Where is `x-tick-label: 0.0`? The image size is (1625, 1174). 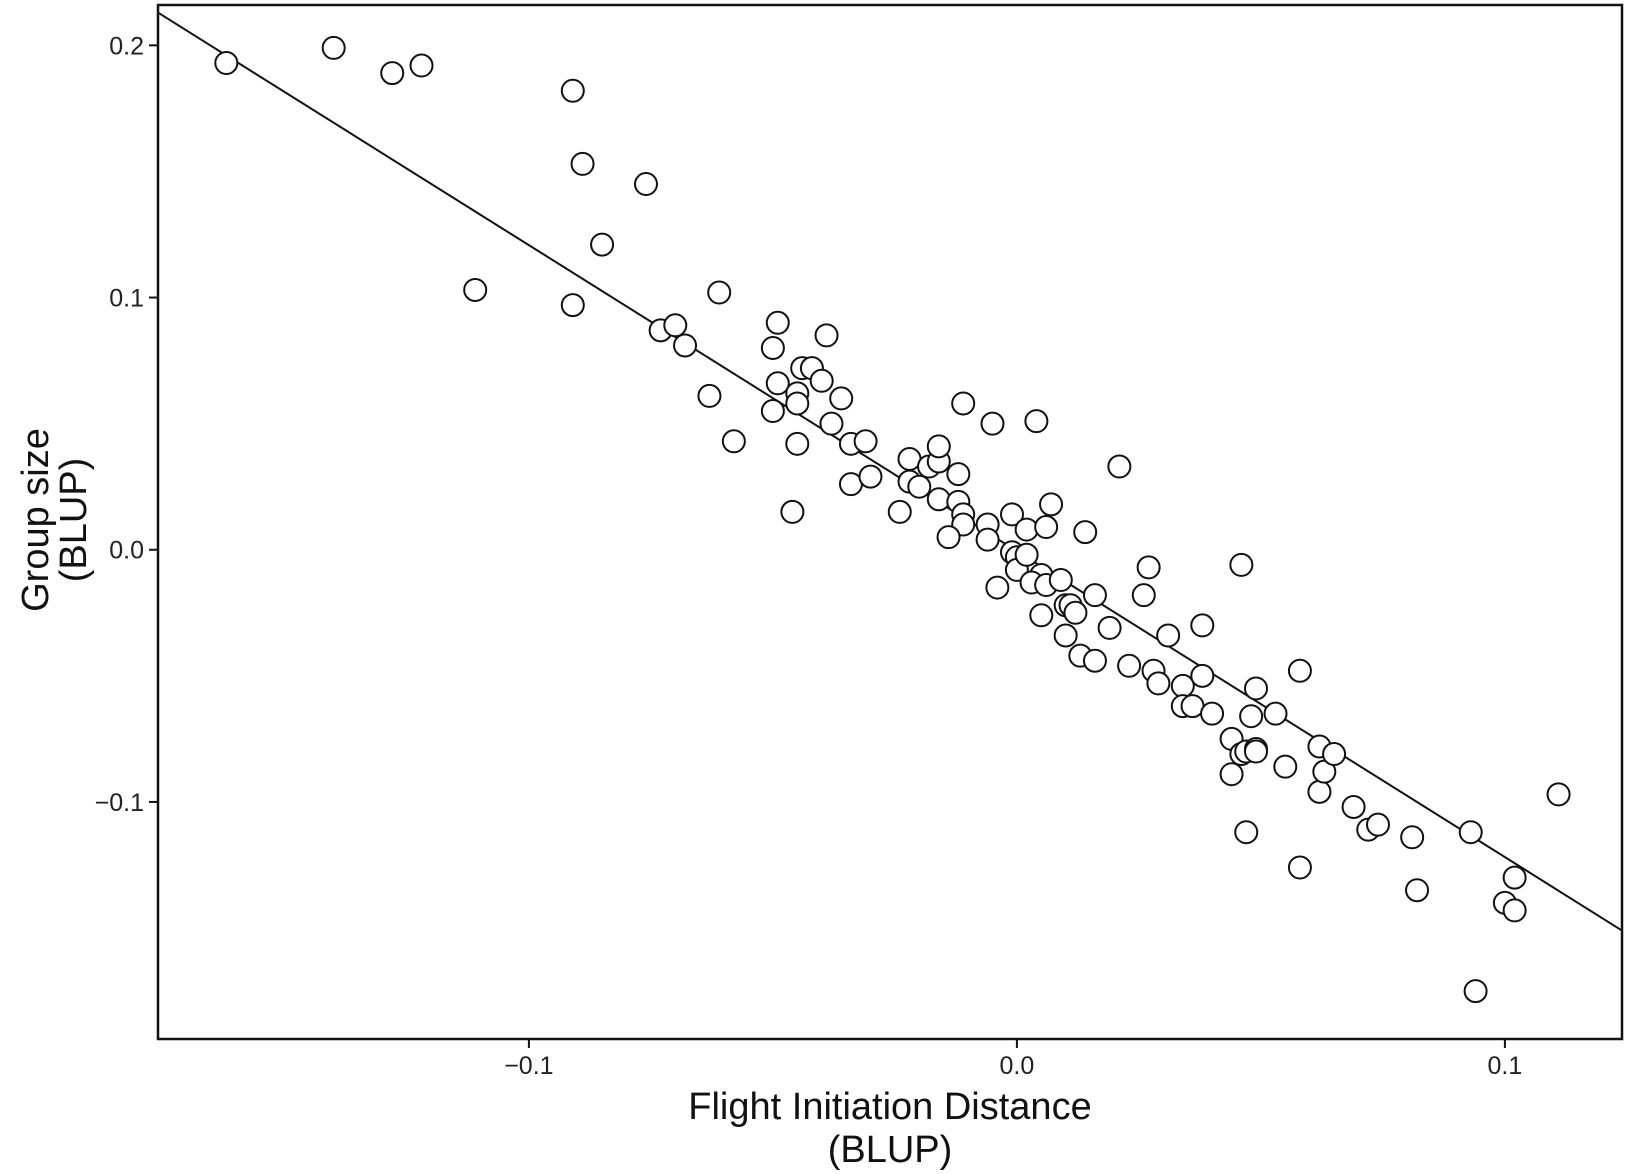 x-tick-label: 0.0 is located at coordinates (1016, 1066).